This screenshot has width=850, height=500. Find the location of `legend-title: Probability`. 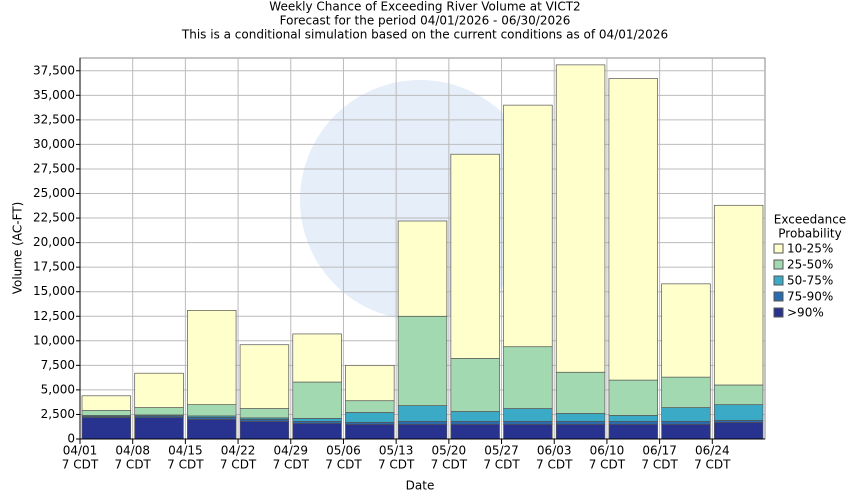

legend-title: Probability is located at coordinates (809, 234).